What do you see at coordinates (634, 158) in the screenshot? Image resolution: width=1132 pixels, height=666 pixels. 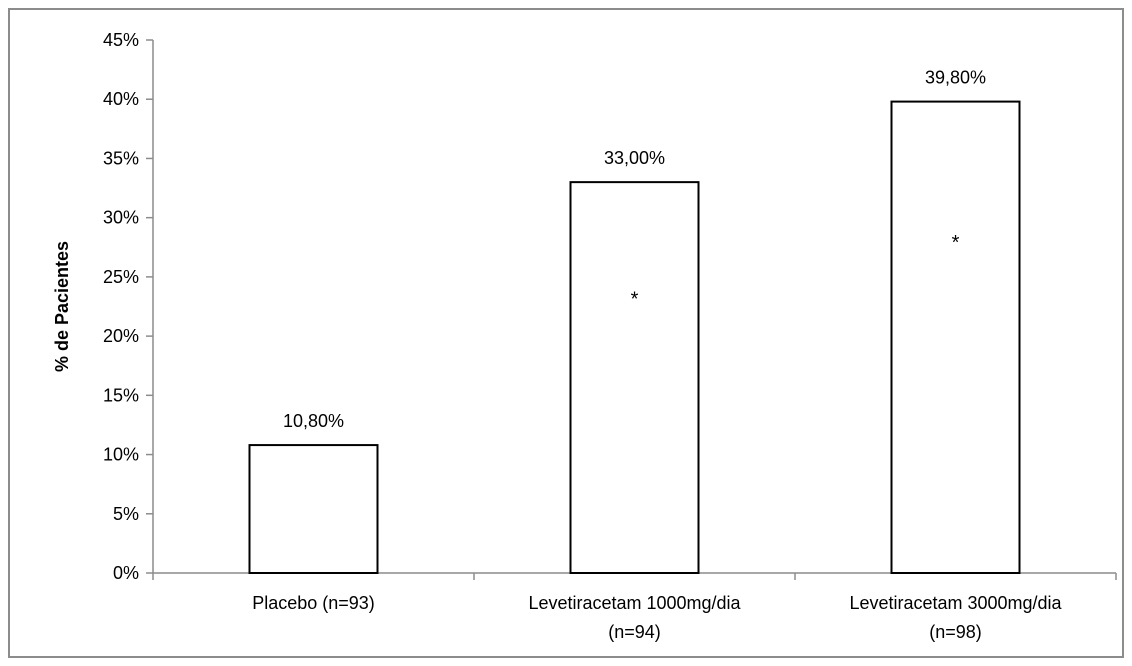 I see `bar-data-label: 33,00%` at bounding box center [634, 158].